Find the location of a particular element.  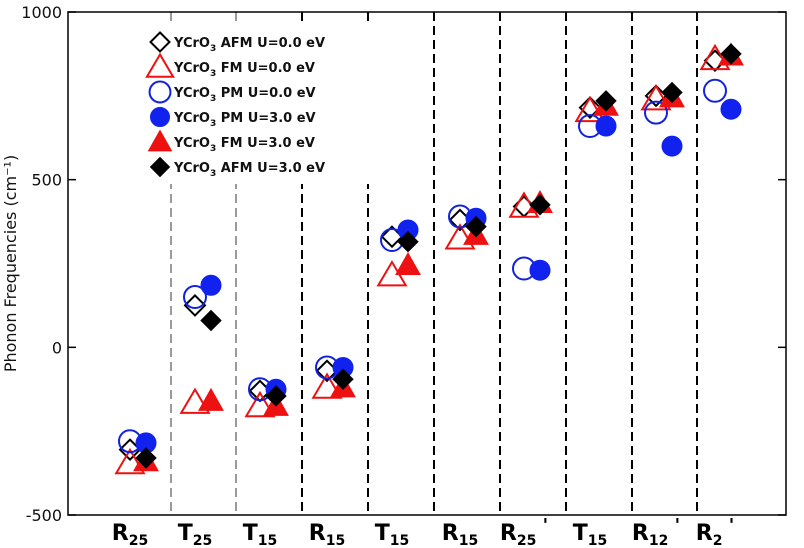

category-label: R25 is located at coordinates (130, 534).